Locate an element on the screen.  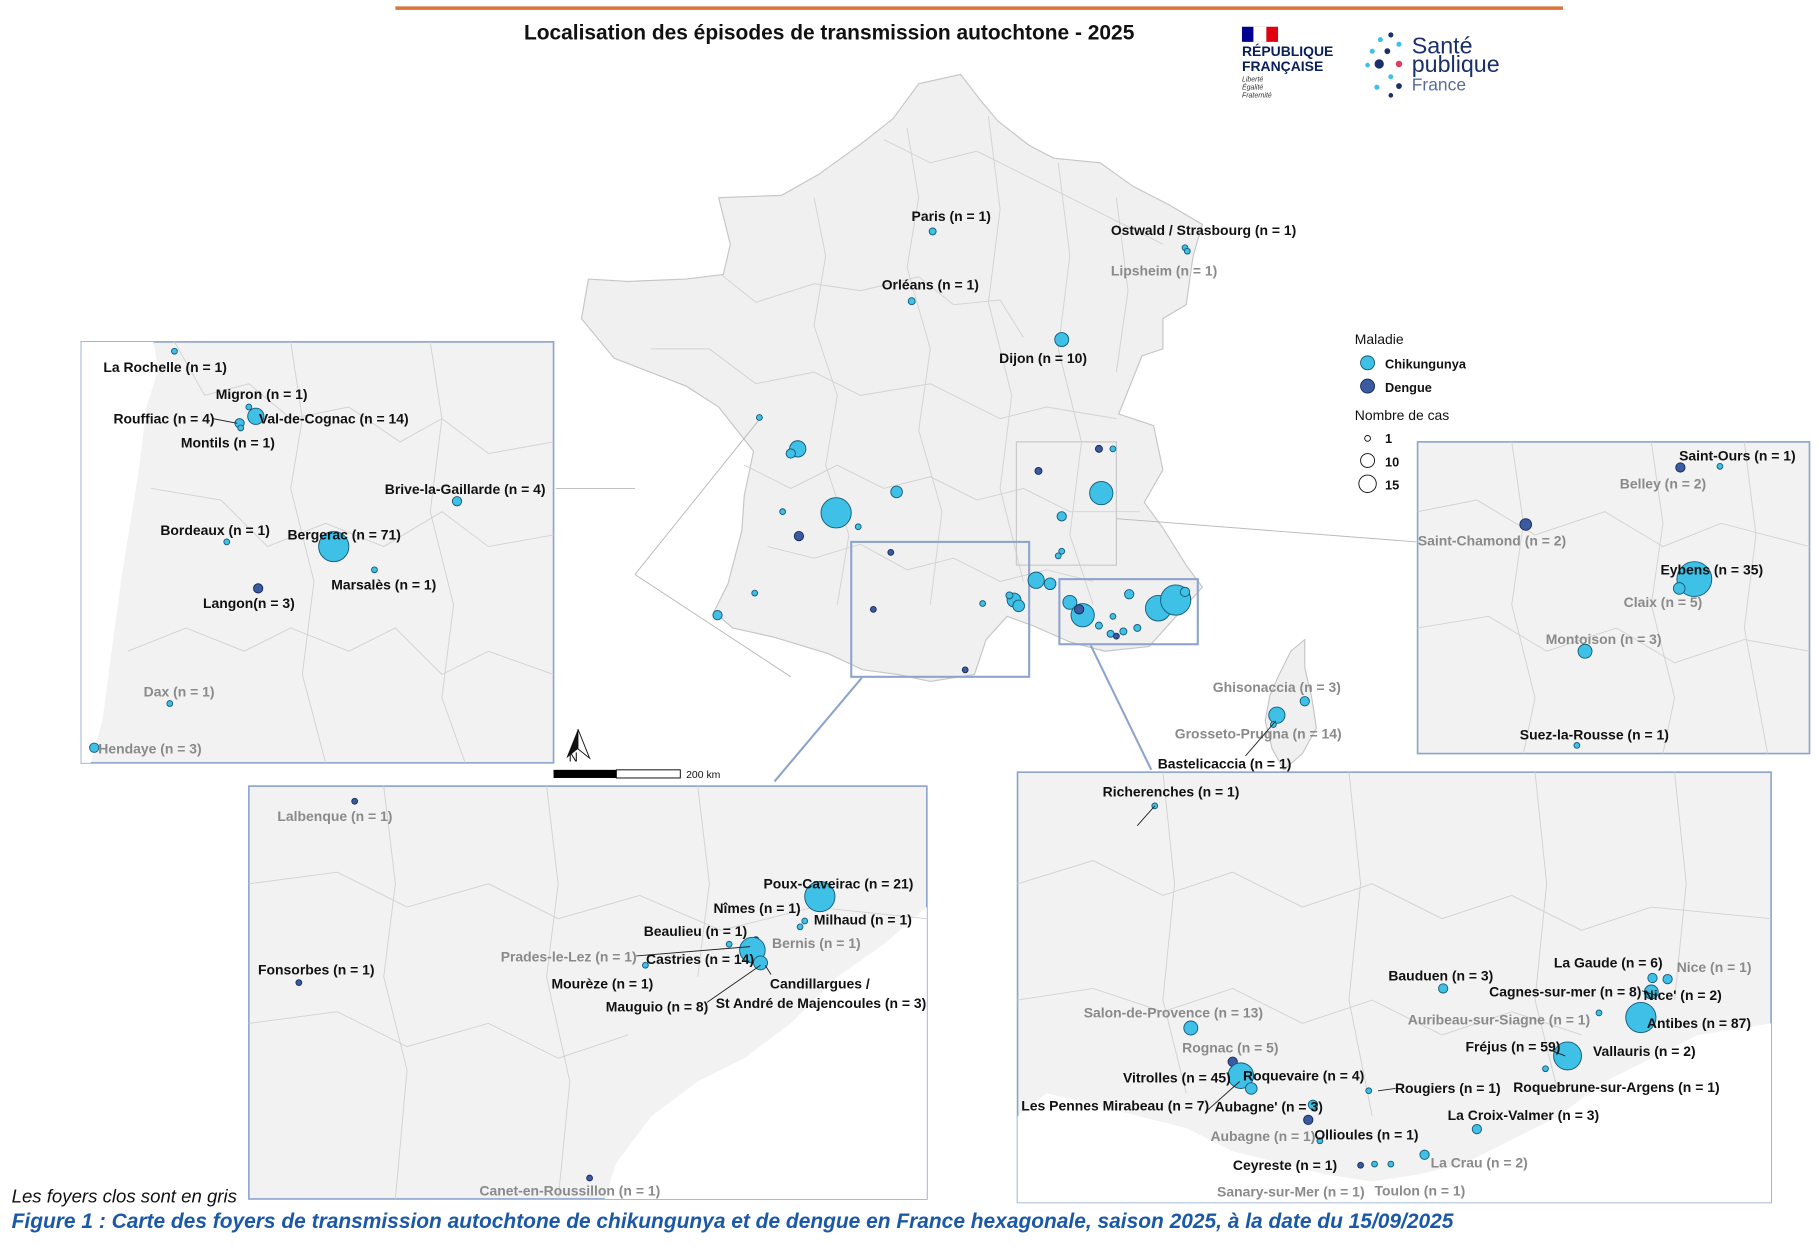
svg-text: La Gaude (n = 6) is located at coordinates (1608, 963).